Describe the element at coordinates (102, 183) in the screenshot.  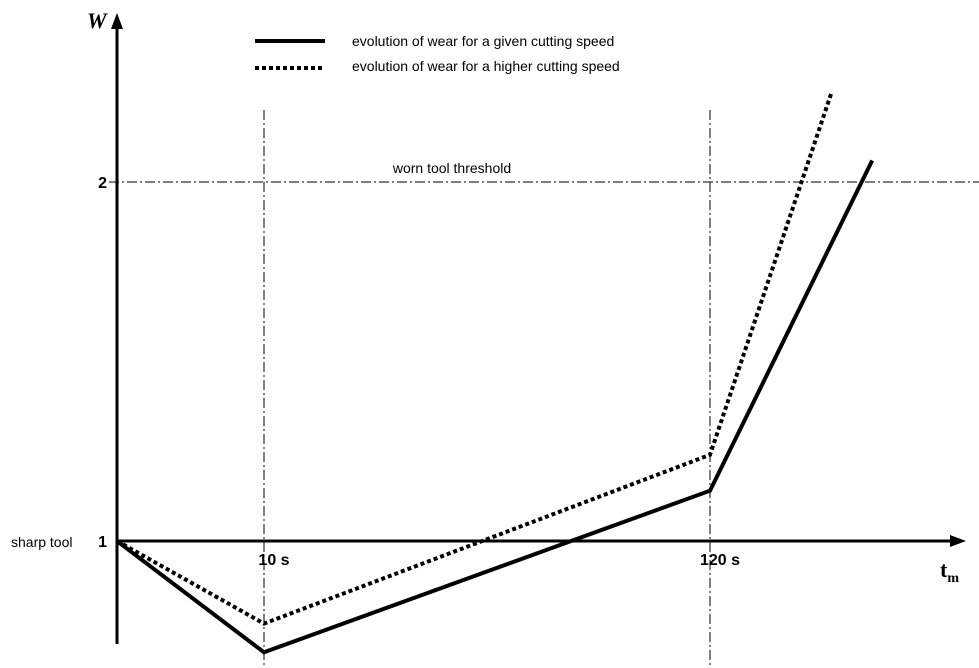
I see `y-tick-label-2: 2` at that location.